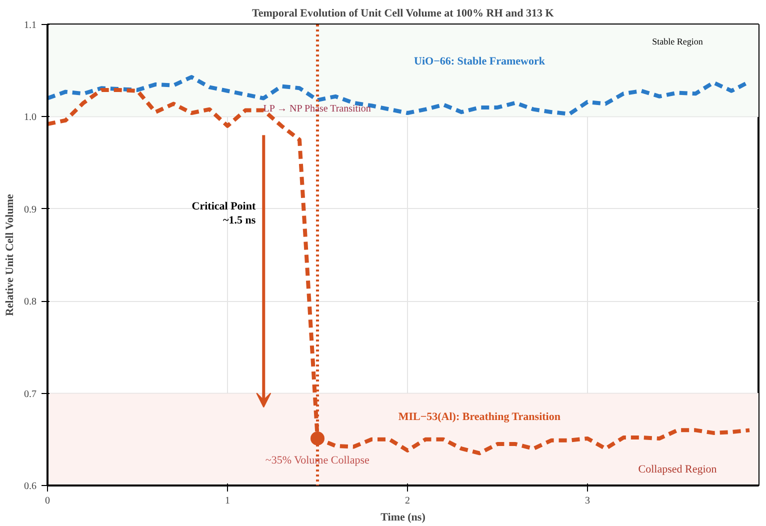 This screenshot has height=526, width=766. What do you see at coordinates (403, 14) in the screenshot?
I see `chart-title: Temporal Evolution of Unit Cell Volume at 100% RH and 313 K` at bounding box center [403, 14].